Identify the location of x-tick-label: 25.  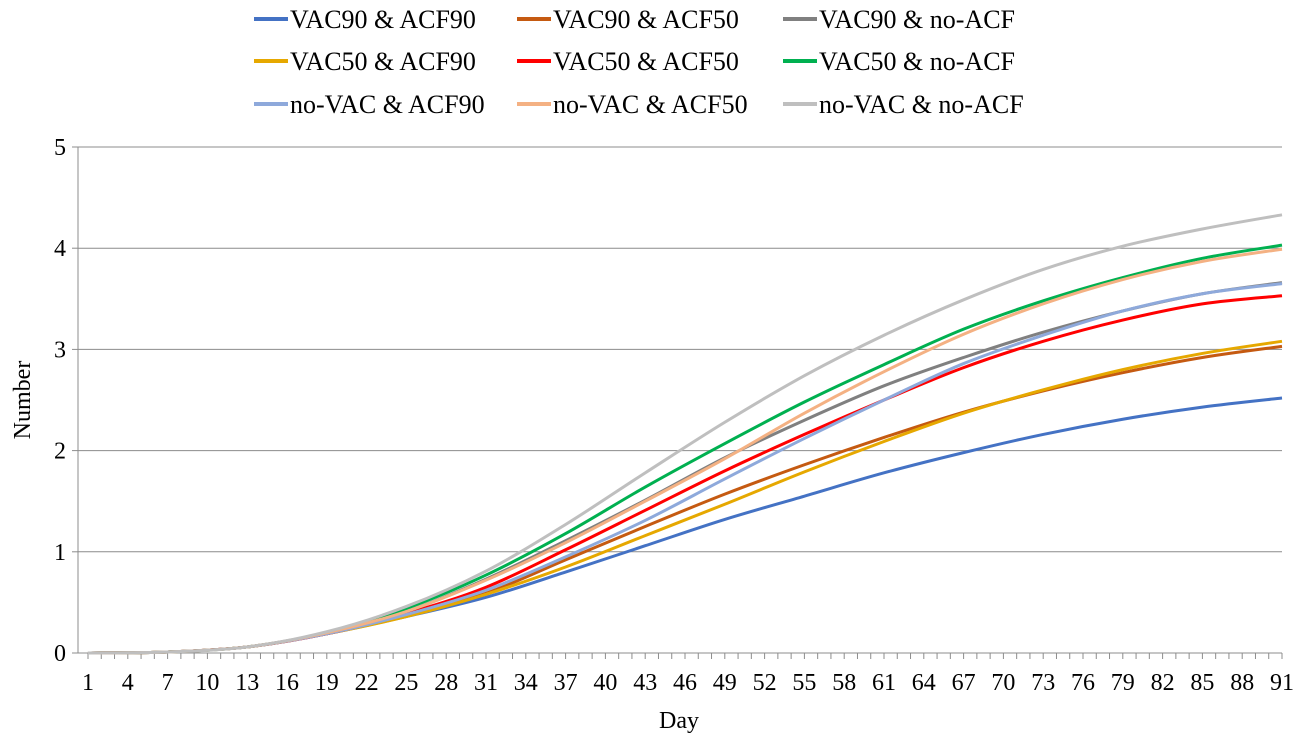
(406, 683).